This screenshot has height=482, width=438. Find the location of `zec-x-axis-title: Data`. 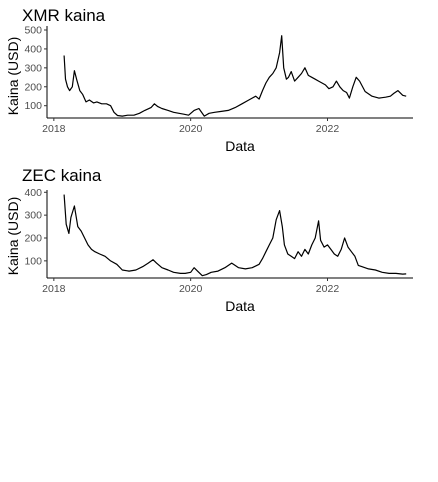

zec-x-axis-title: Data is located at coordinates (240, 306).